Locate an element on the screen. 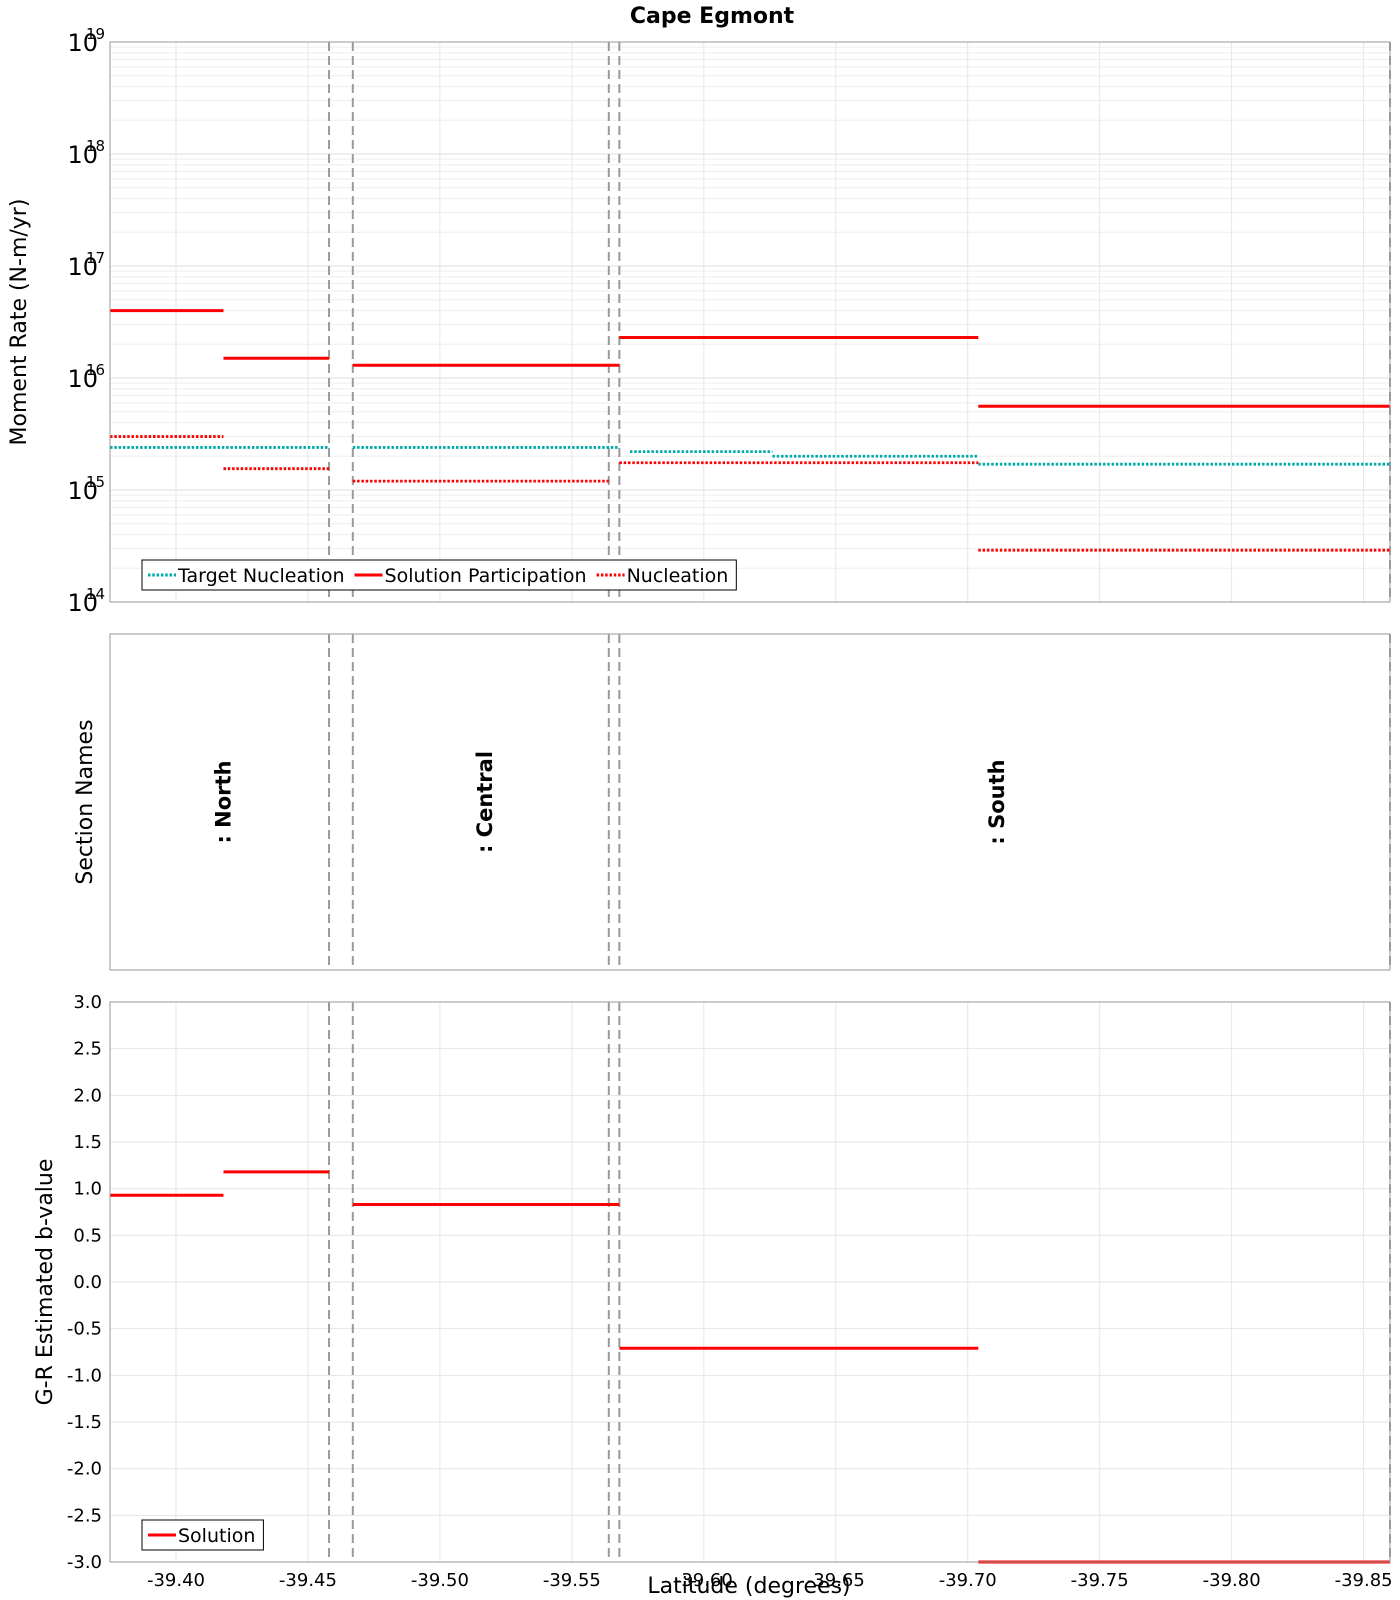 The image size is (1400, 1600). legend-item: Solution Participation is located at coordinates (470, 576).